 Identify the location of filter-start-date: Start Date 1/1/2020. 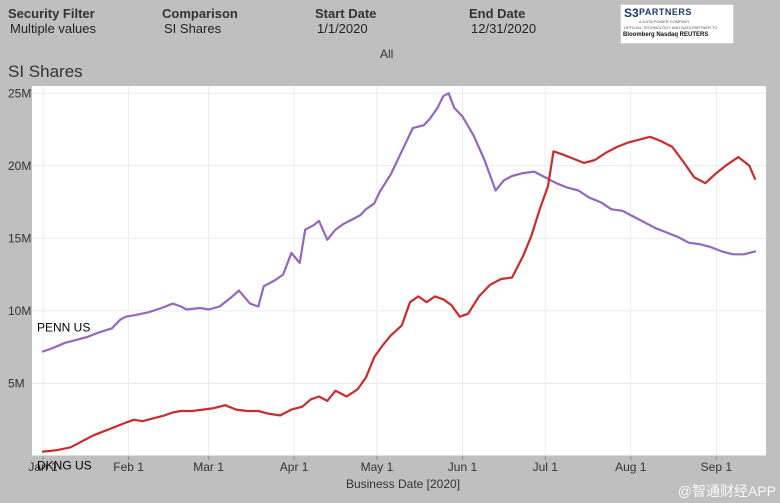
(345, 21).